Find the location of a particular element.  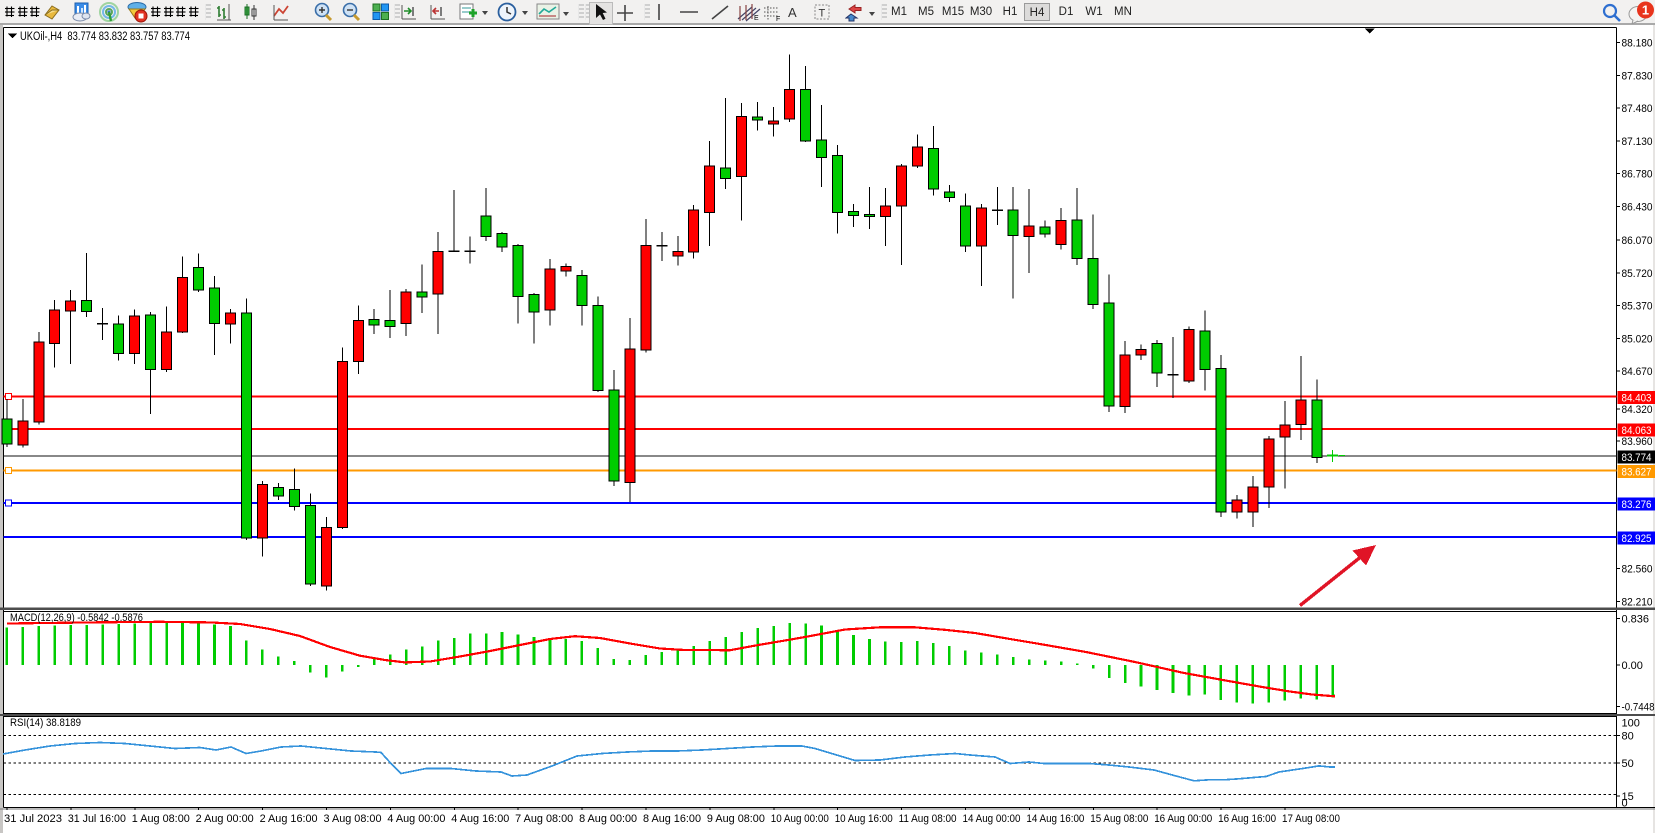

svg-text: 85.370 is located at coordinates (1637, 307).